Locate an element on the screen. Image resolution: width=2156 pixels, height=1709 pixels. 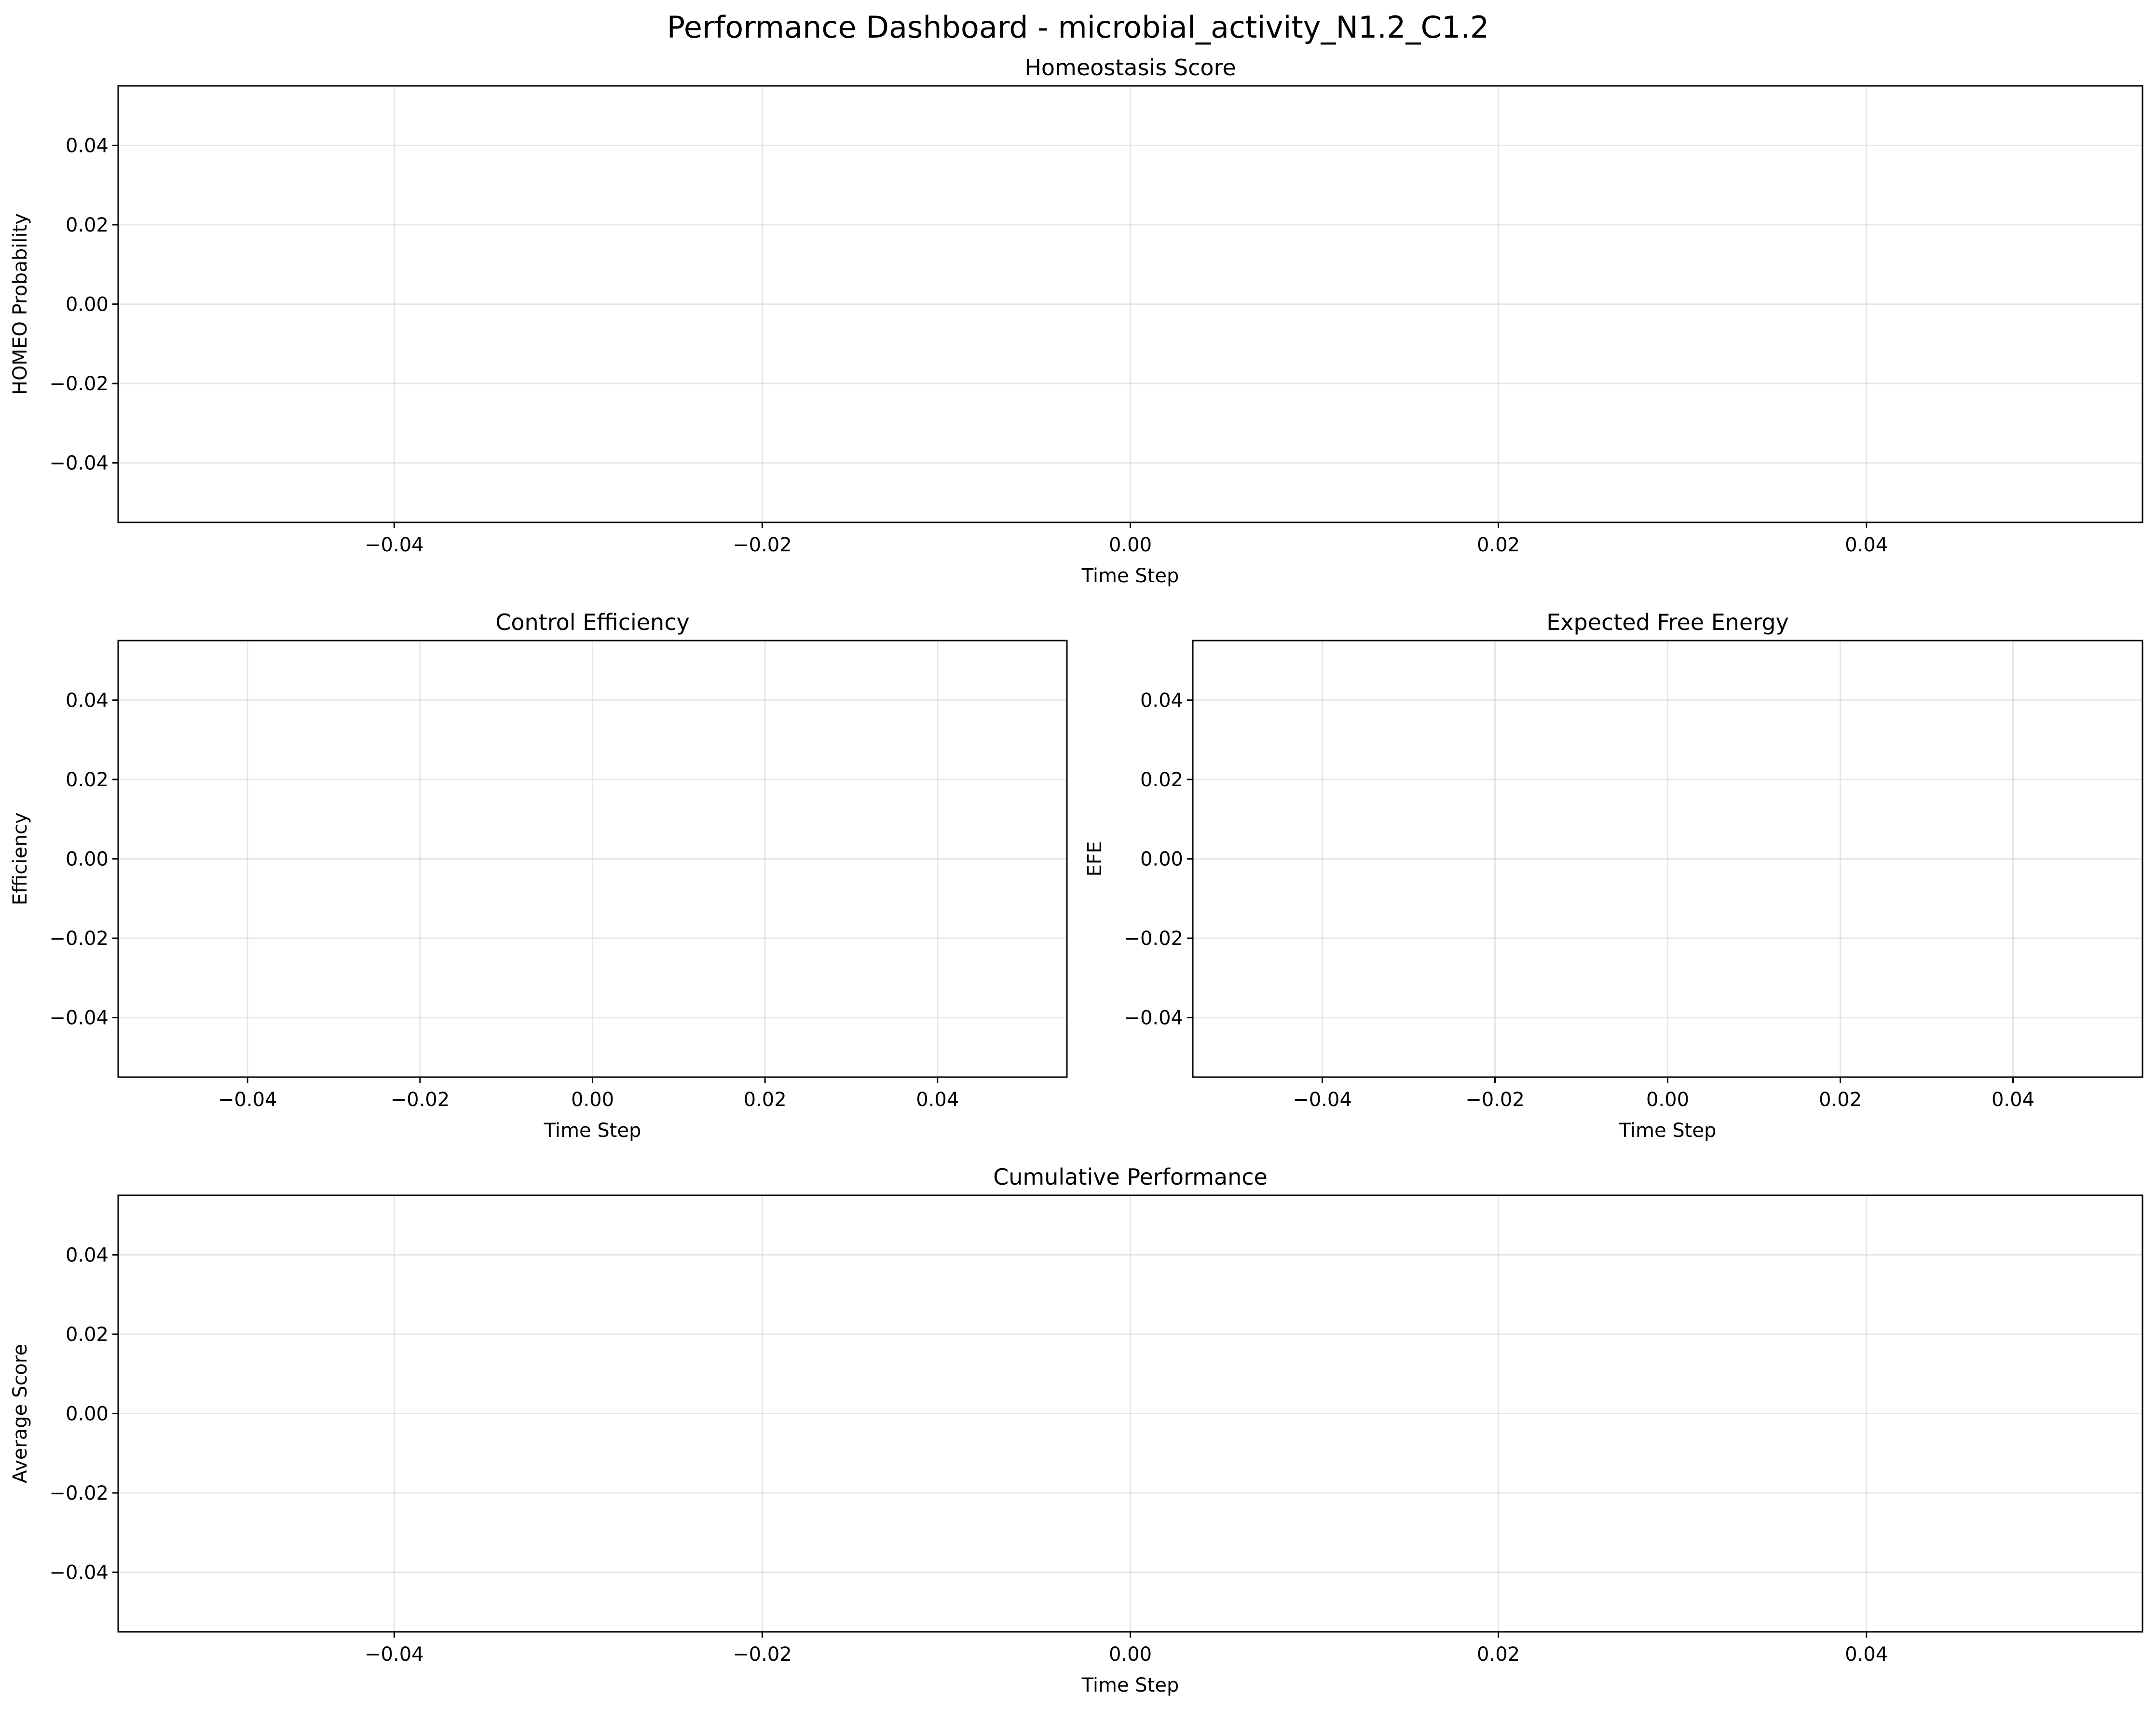
cumulative-y-tick-label: 0.00 is located at coordinates (87, 1414).